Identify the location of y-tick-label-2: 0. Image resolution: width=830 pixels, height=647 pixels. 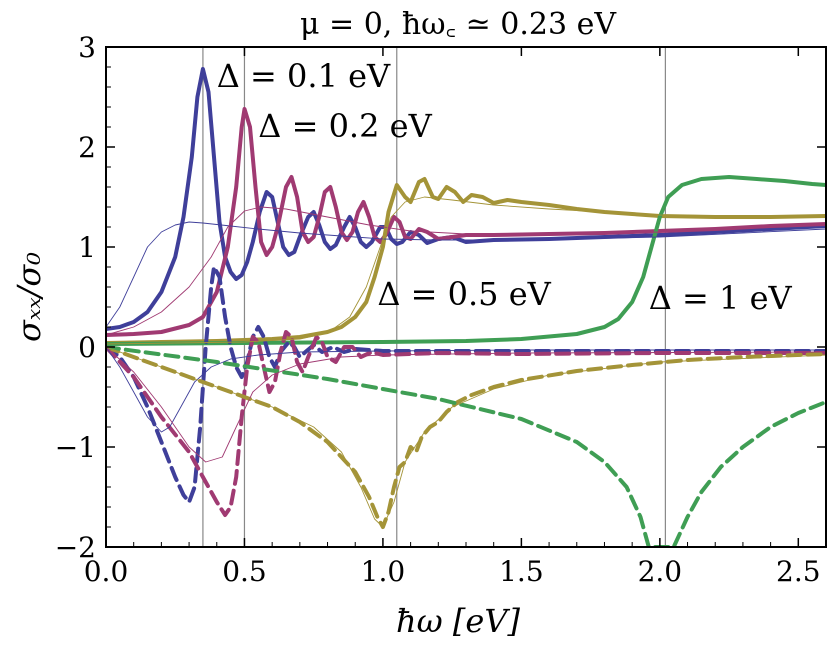
(87, 347).